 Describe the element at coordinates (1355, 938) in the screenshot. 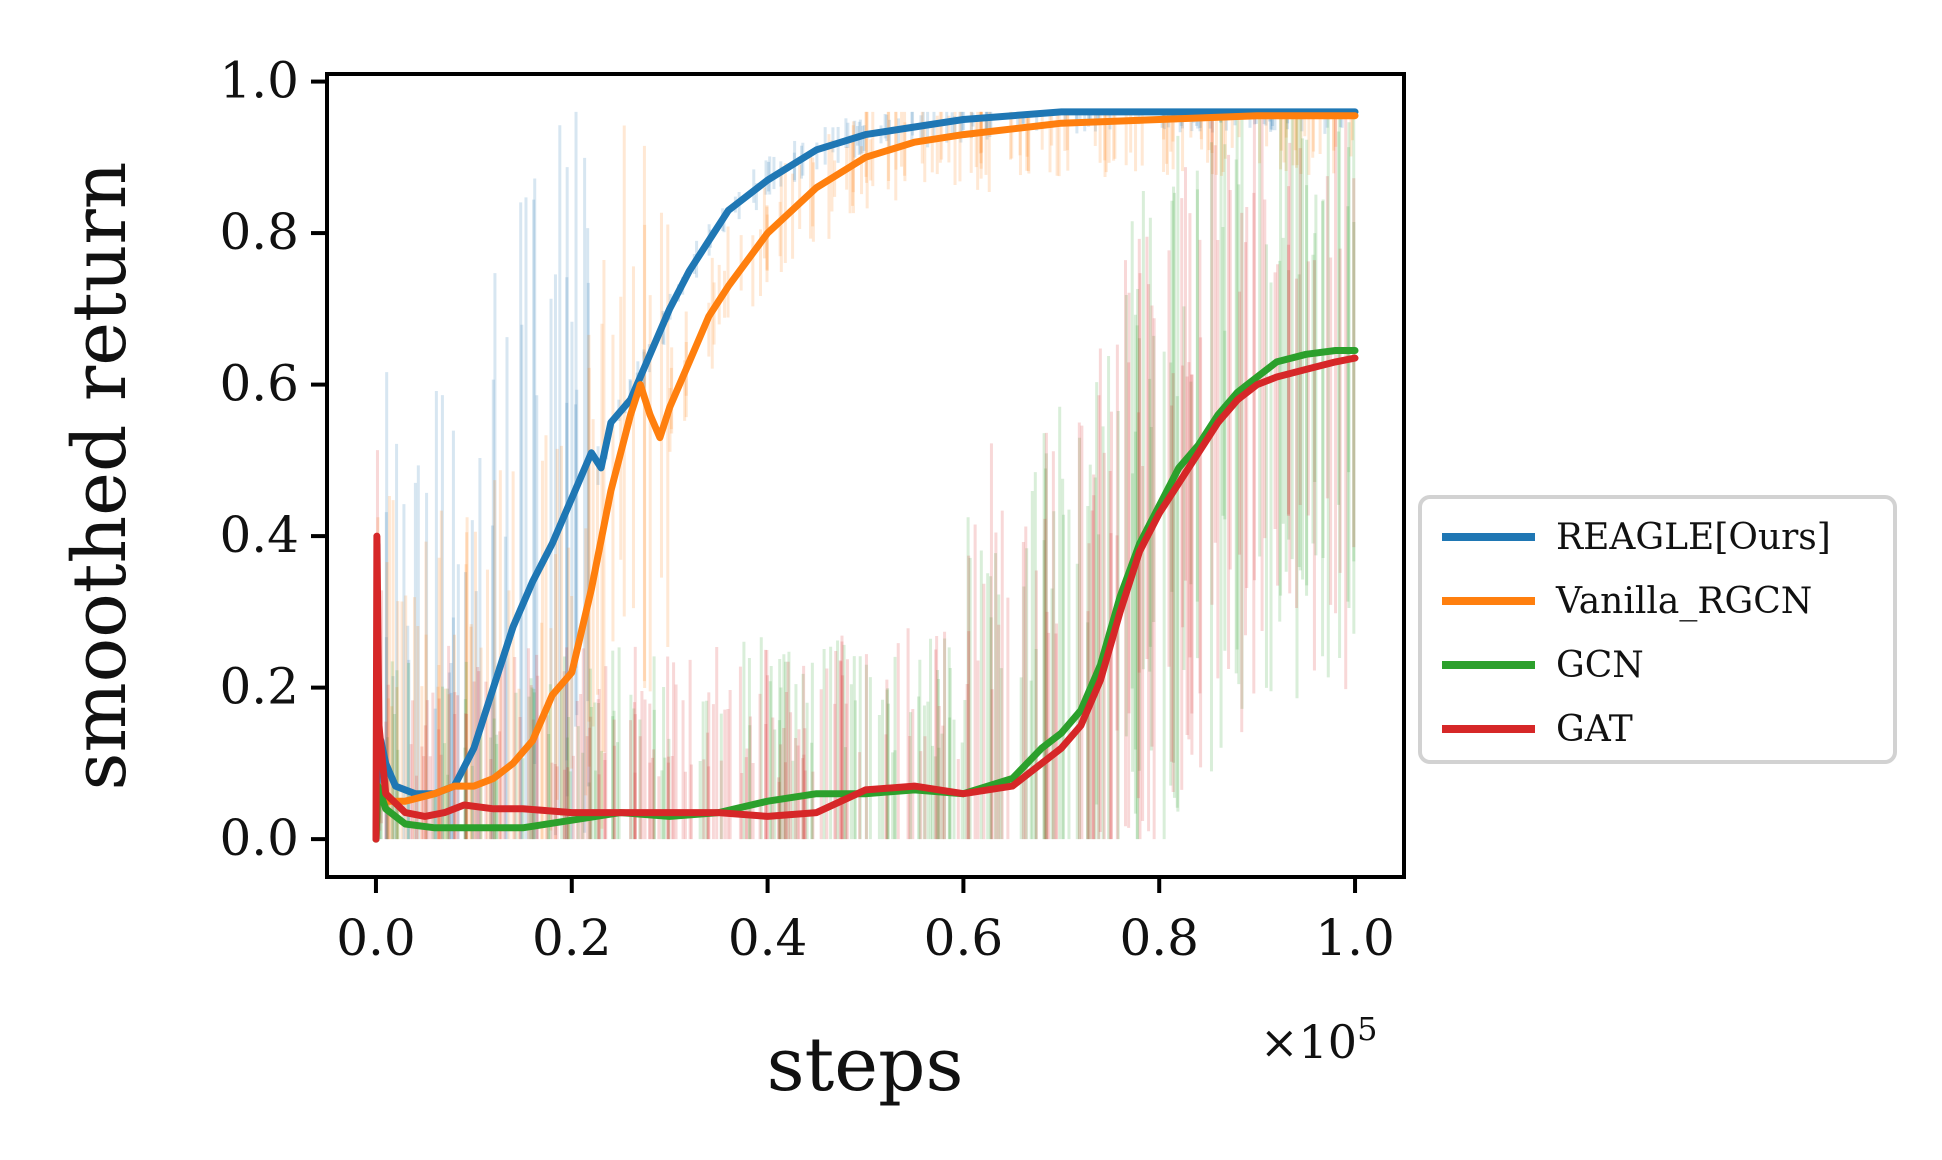

I see `x-tick-label: 1.0` at that location.